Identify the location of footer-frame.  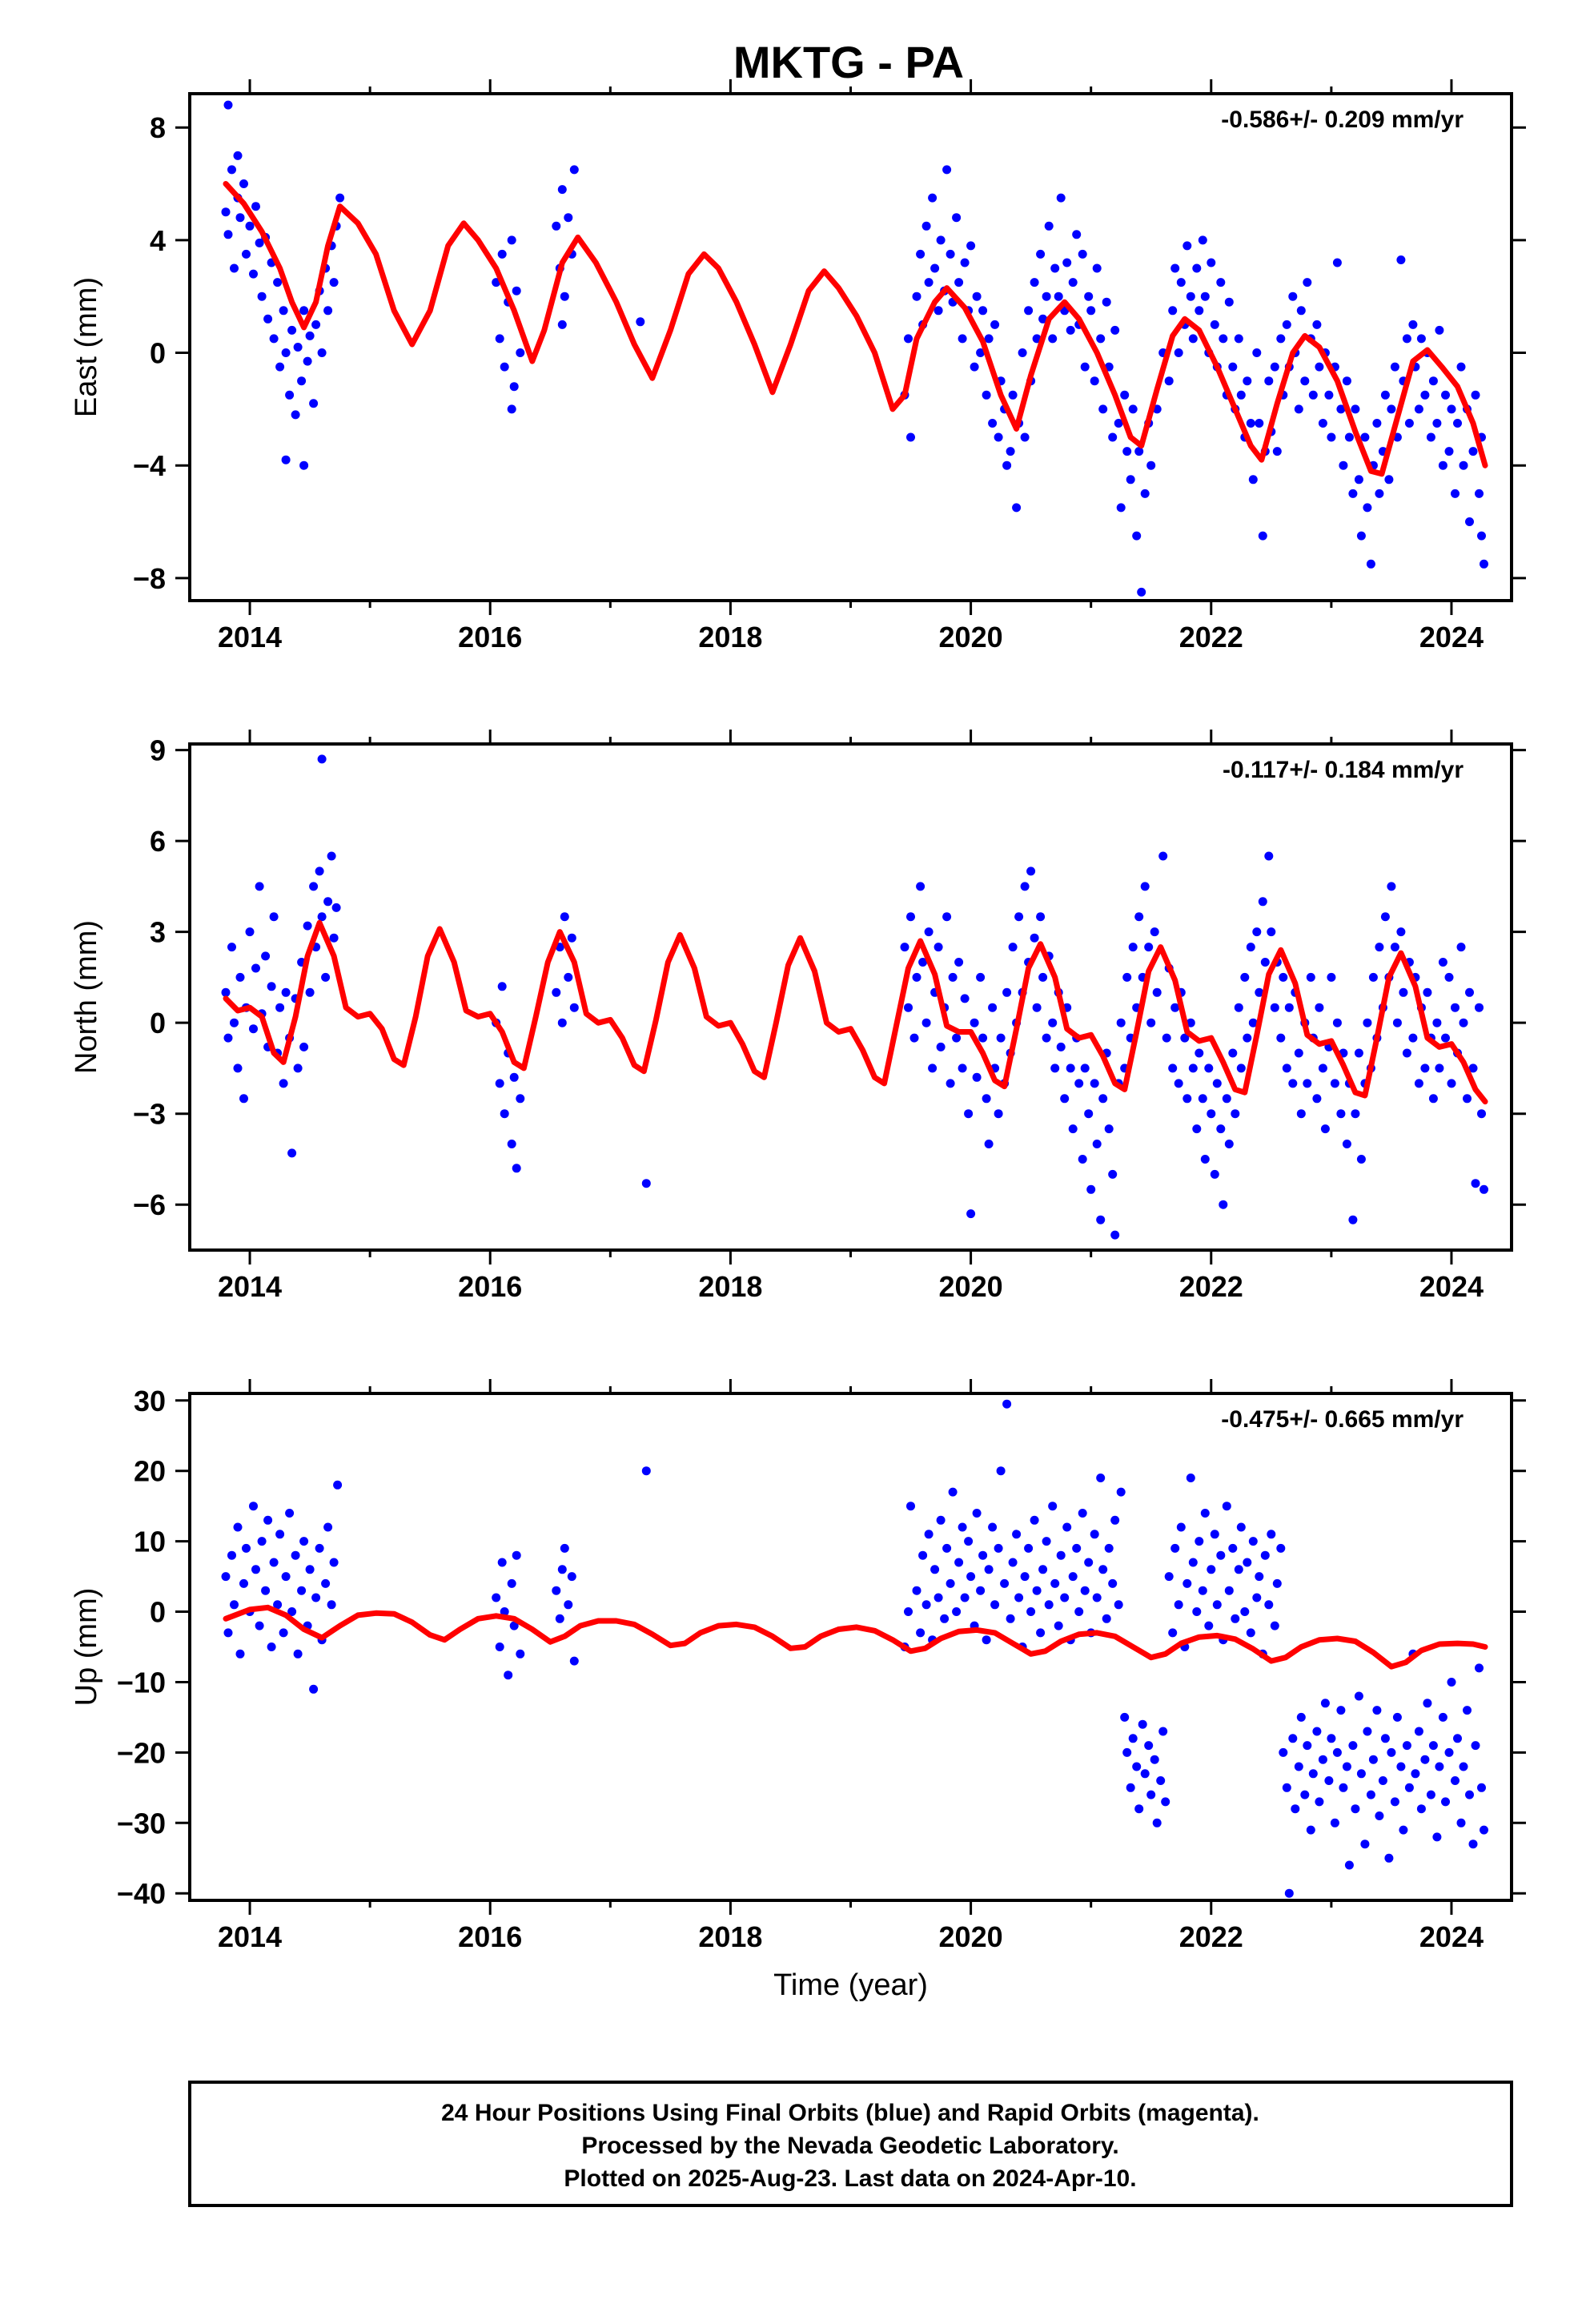
(850, 2144).